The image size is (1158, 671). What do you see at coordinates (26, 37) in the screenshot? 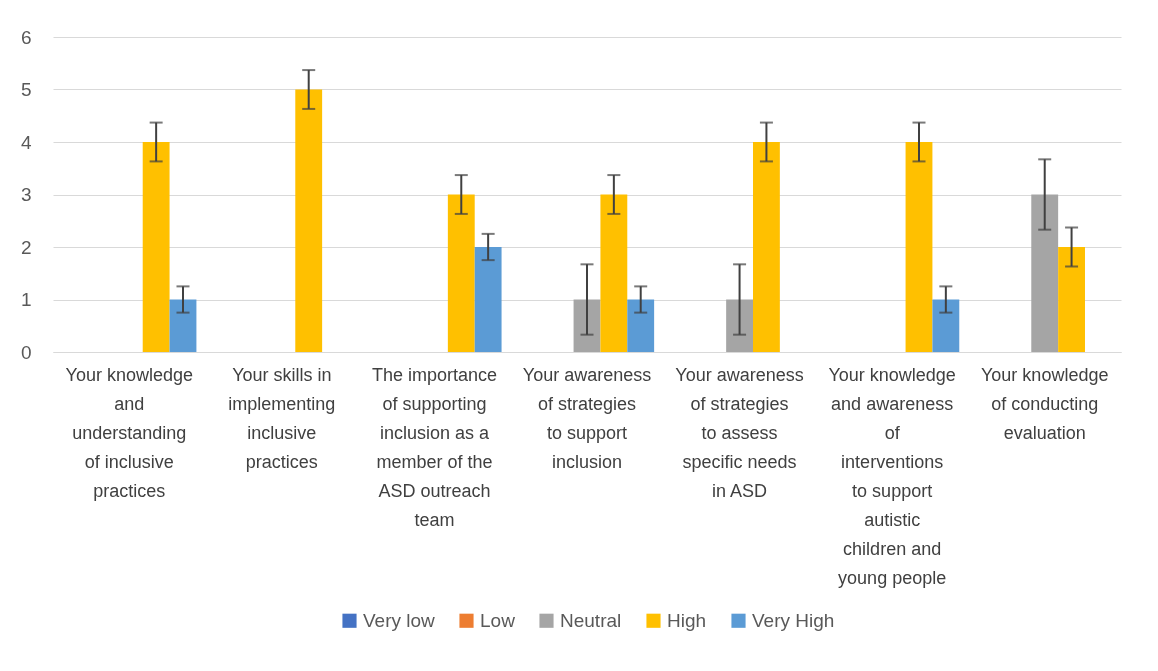
I see `y-tick-label: 6` at bounding box center [26, 37].